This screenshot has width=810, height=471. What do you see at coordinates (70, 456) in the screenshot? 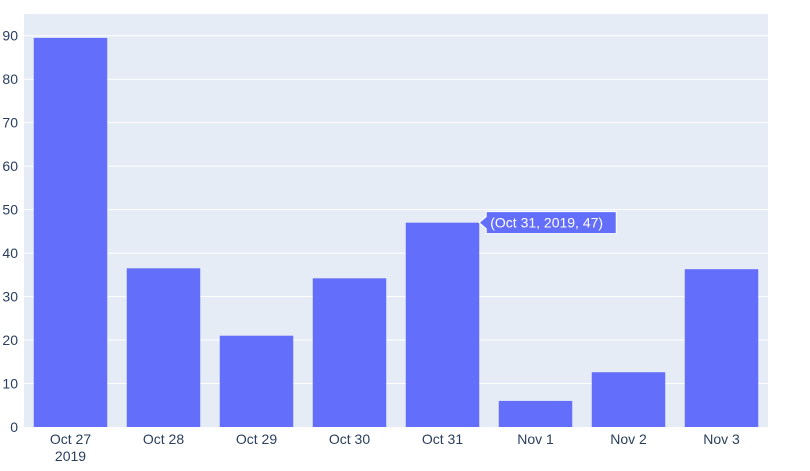
I see `x-tick-year-label: 2019` at bounding box center [70, 456].